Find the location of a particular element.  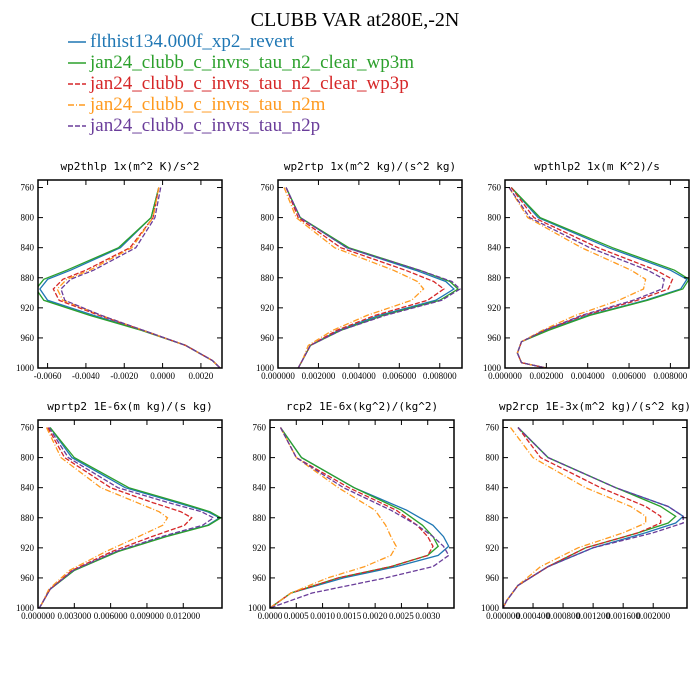

x-tick-label: 0.012000 is located at coordinates (183, 616).